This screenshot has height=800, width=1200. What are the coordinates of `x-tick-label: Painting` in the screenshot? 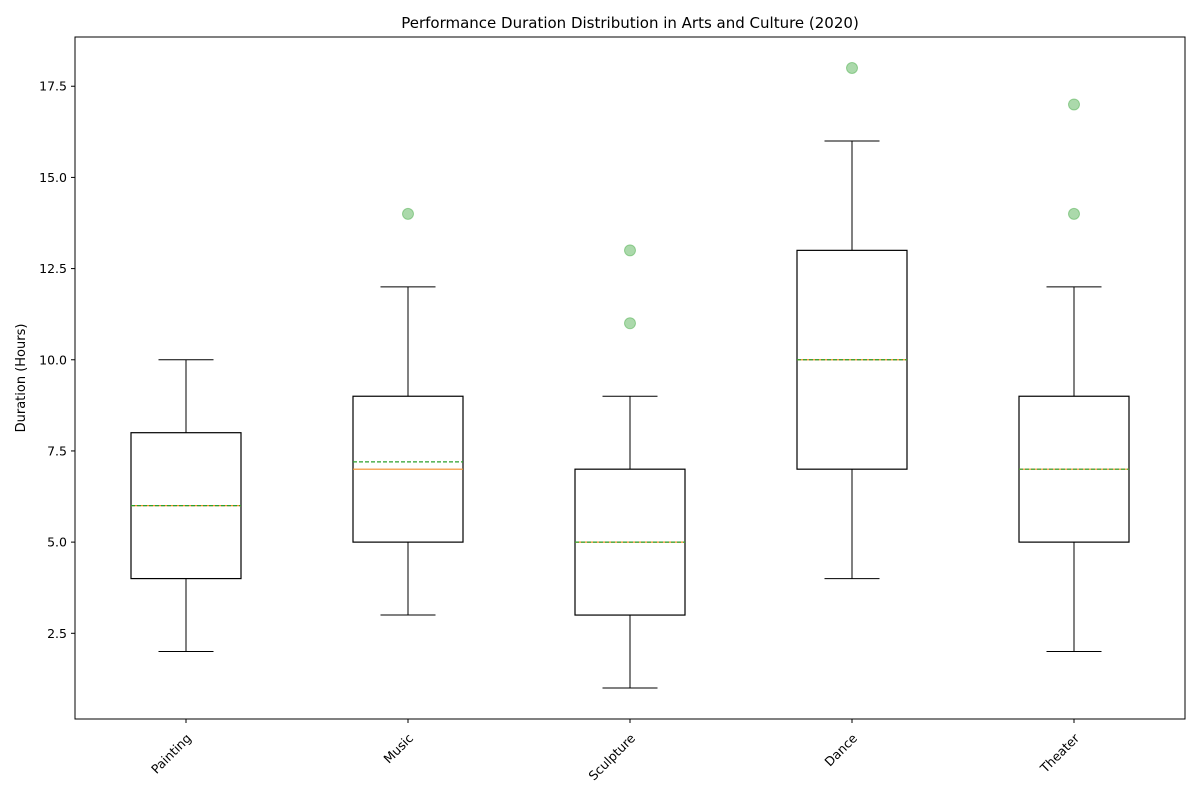 It's located at (171, 754).